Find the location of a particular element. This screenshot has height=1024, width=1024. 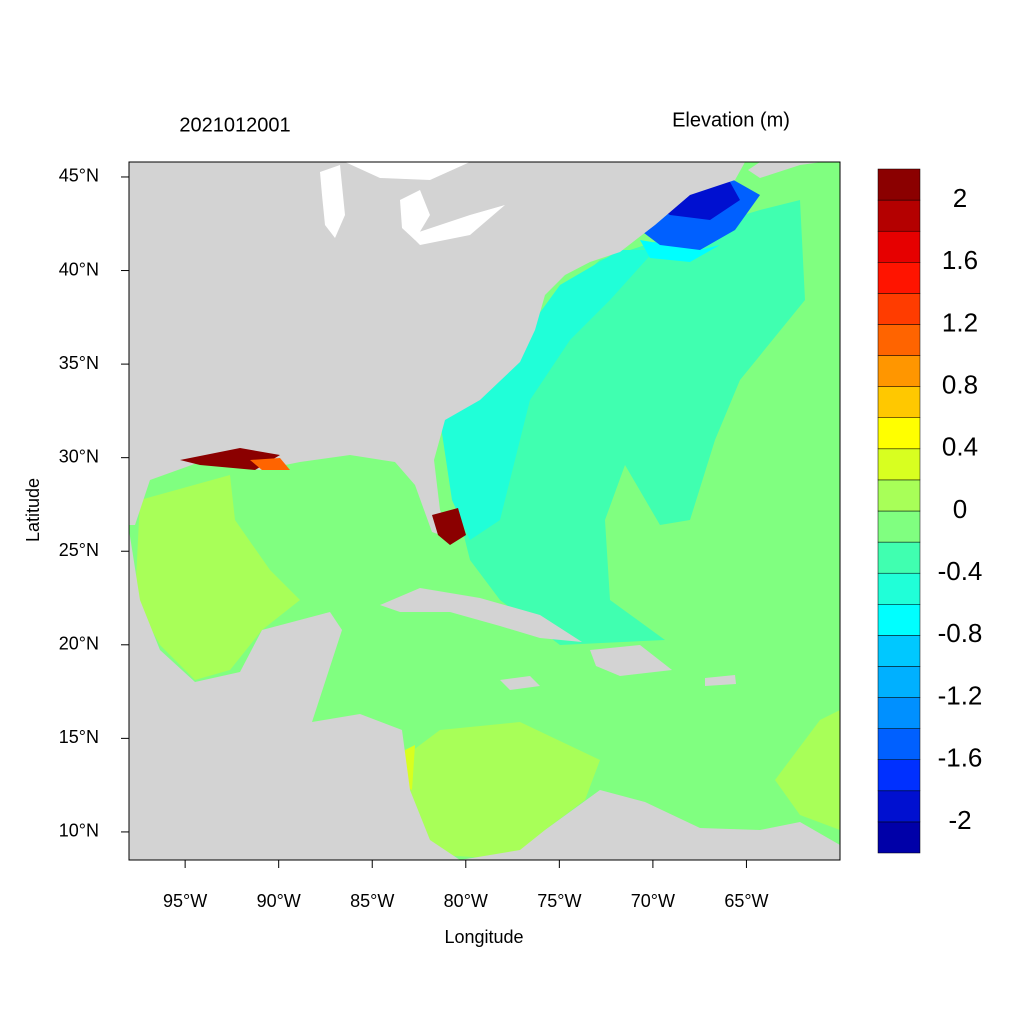

colorbar-tick-label: -0.4 is located at coordinates (960, 571).